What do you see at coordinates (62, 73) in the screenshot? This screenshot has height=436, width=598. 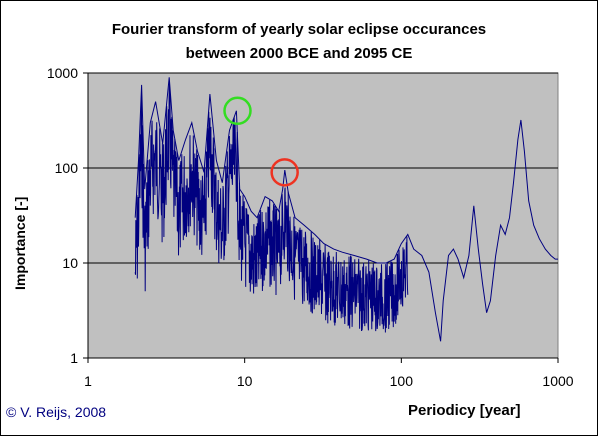 I see `y-tick-label-3: 1000` at bounding box center [62, 73].